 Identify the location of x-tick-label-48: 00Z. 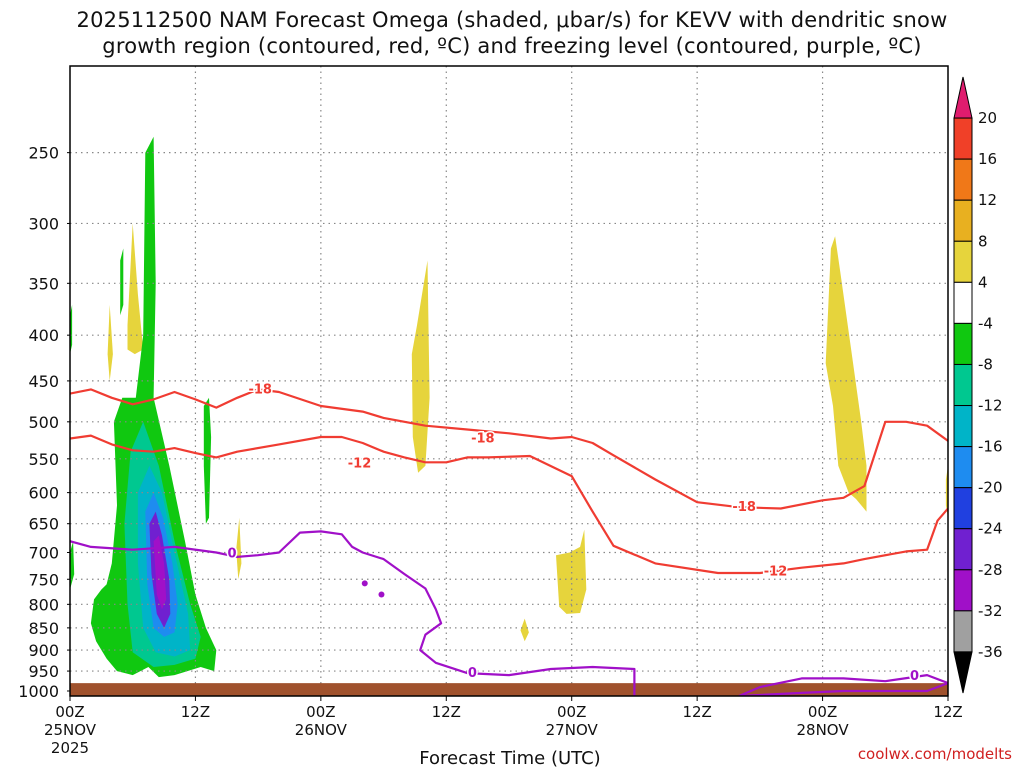
(571, 712).